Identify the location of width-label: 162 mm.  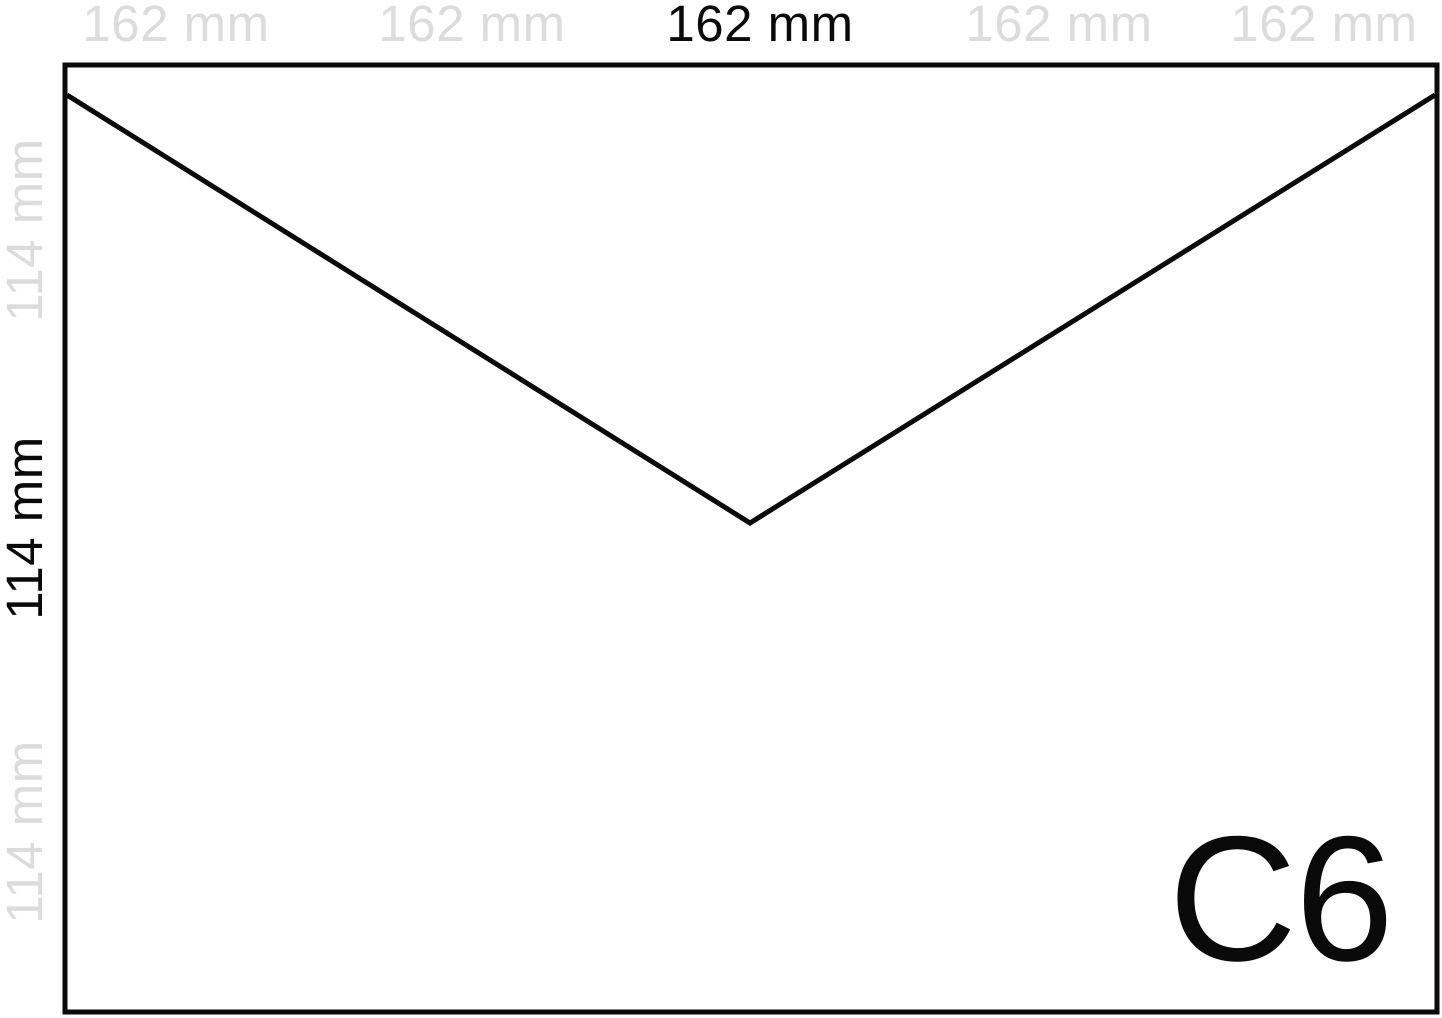
(760, 26).